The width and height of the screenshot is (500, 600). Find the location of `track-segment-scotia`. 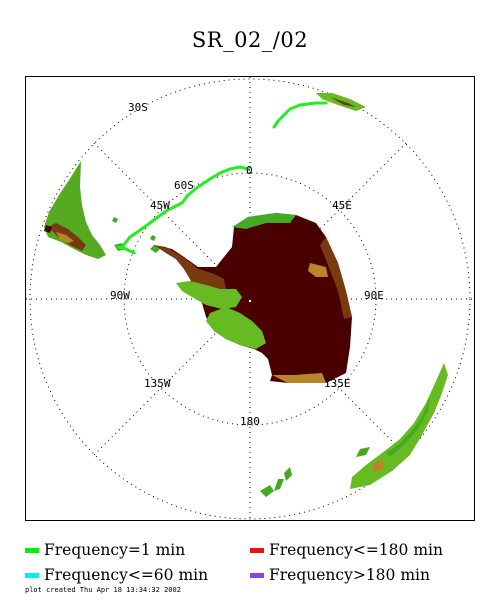

track-segment-scotia is located at coordinates (185, 207).